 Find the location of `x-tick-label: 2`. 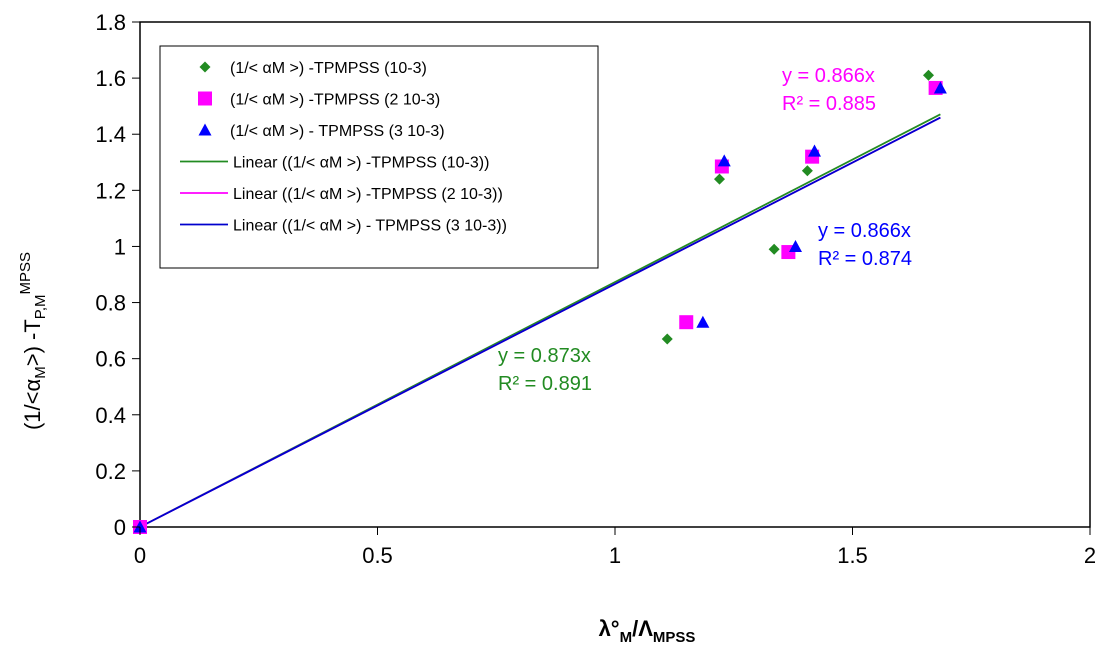

x-tick-label: 2 is located at coordinates (1090, 555).